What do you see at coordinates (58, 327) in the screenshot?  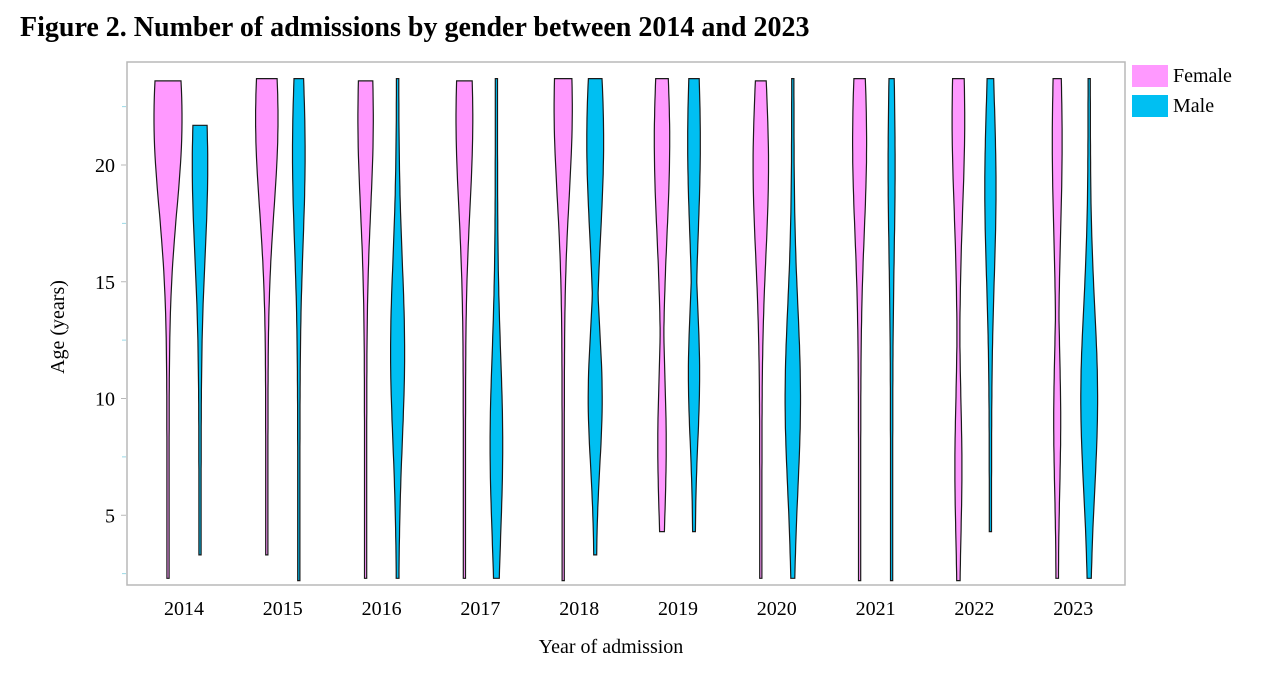 I see `y-axis-label: Age (years)` at bounding box center [58, 327].